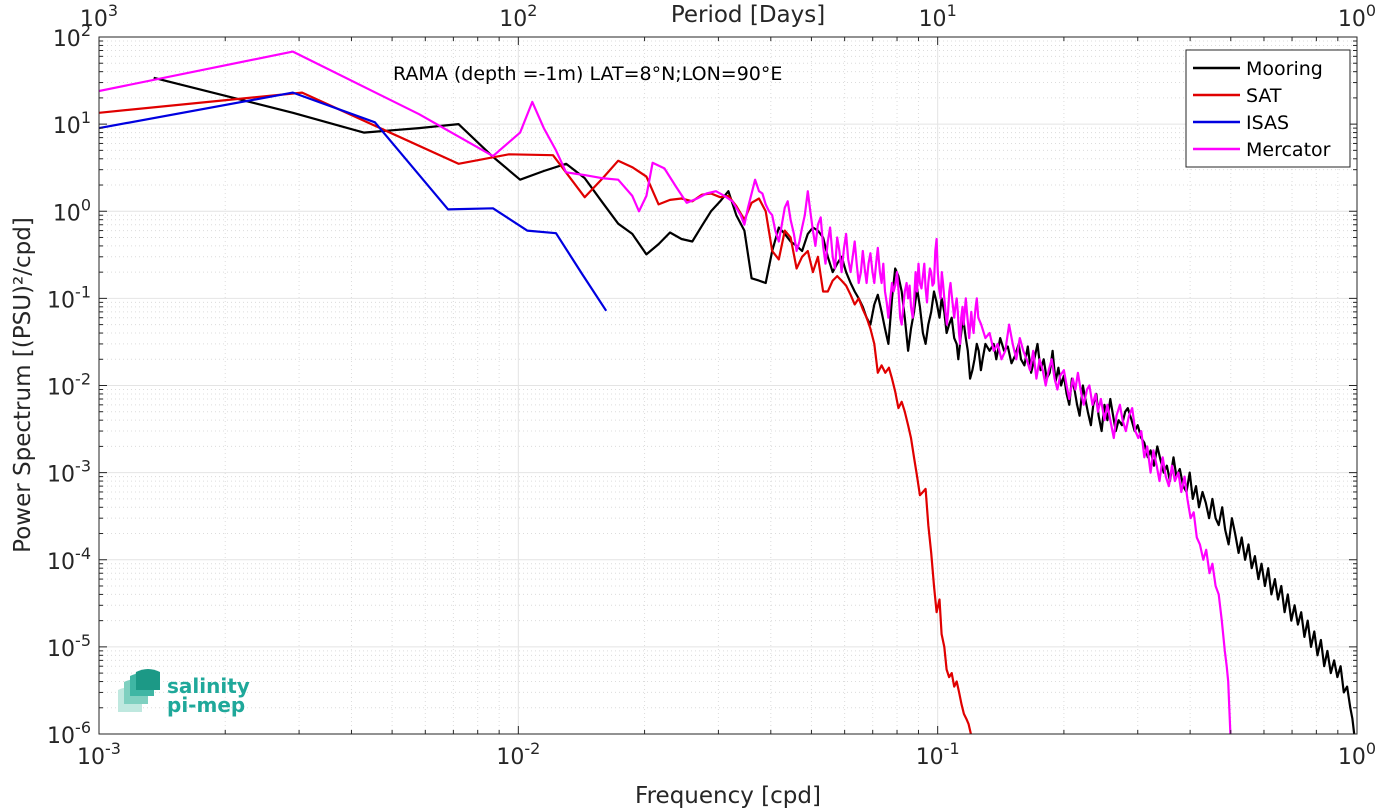 The height and width of the screenshot is (809, 1383). I want to click on y-tick-label: 10², so click(72, 36).